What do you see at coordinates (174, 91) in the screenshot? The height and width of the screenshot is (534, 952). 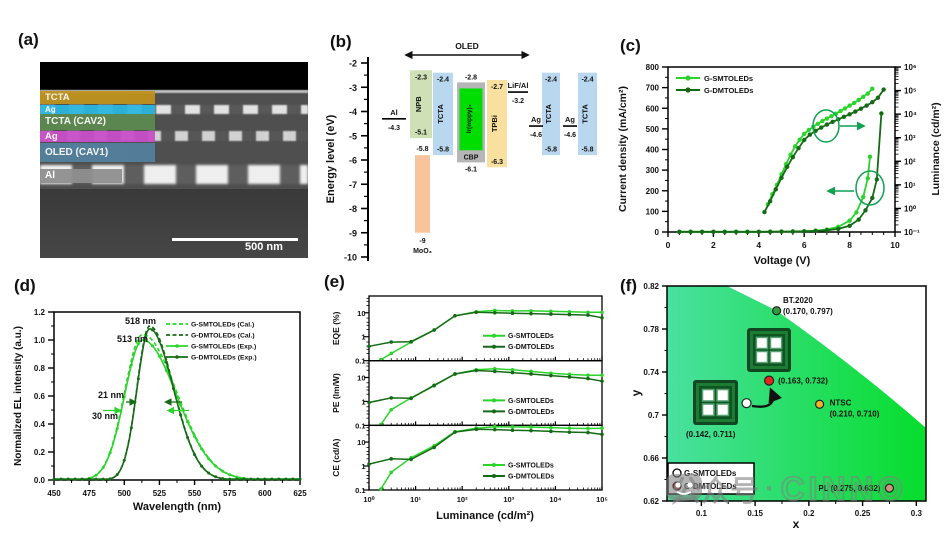 I see `tem-surface-streak` at bounding box center [174, 91].